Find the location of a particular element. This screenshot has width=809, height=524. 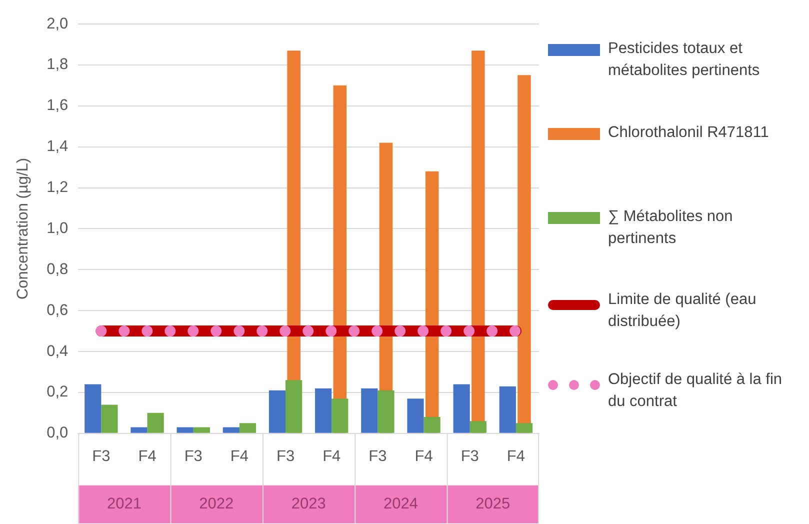

text: 2022 is located at coordinates (216, 504).